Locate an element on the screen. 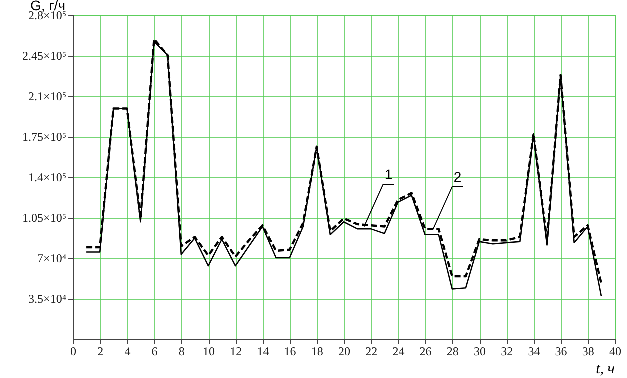 Image resolution: width=627 pixels, height=378 pixels. annotation: 2 is located at coordinates (458, 176).